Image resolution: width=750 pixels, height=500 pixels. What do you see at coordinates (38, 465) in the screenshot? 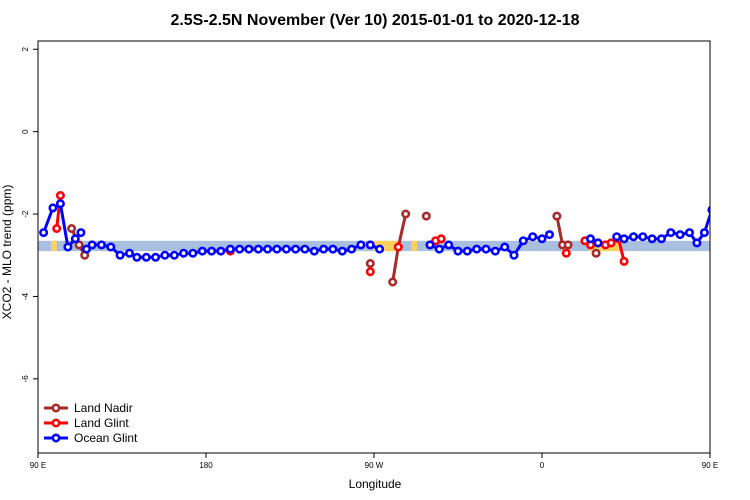
I see `x-tick-label: 90 E` at bounding box center [38, 465].